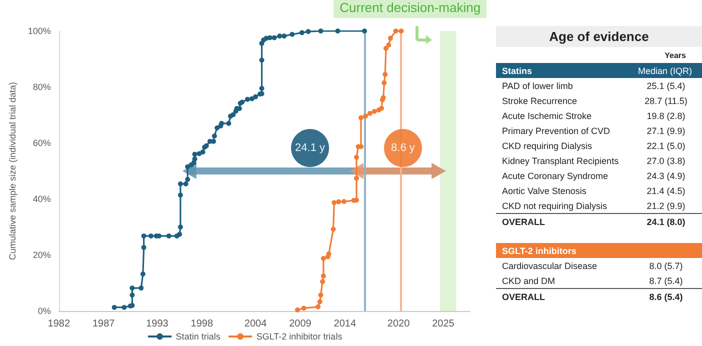  What do you see at coordinates (666, 145) in the screenshot?
I see `text: 22.1 (5.0)` at bounding box center [666, 145].